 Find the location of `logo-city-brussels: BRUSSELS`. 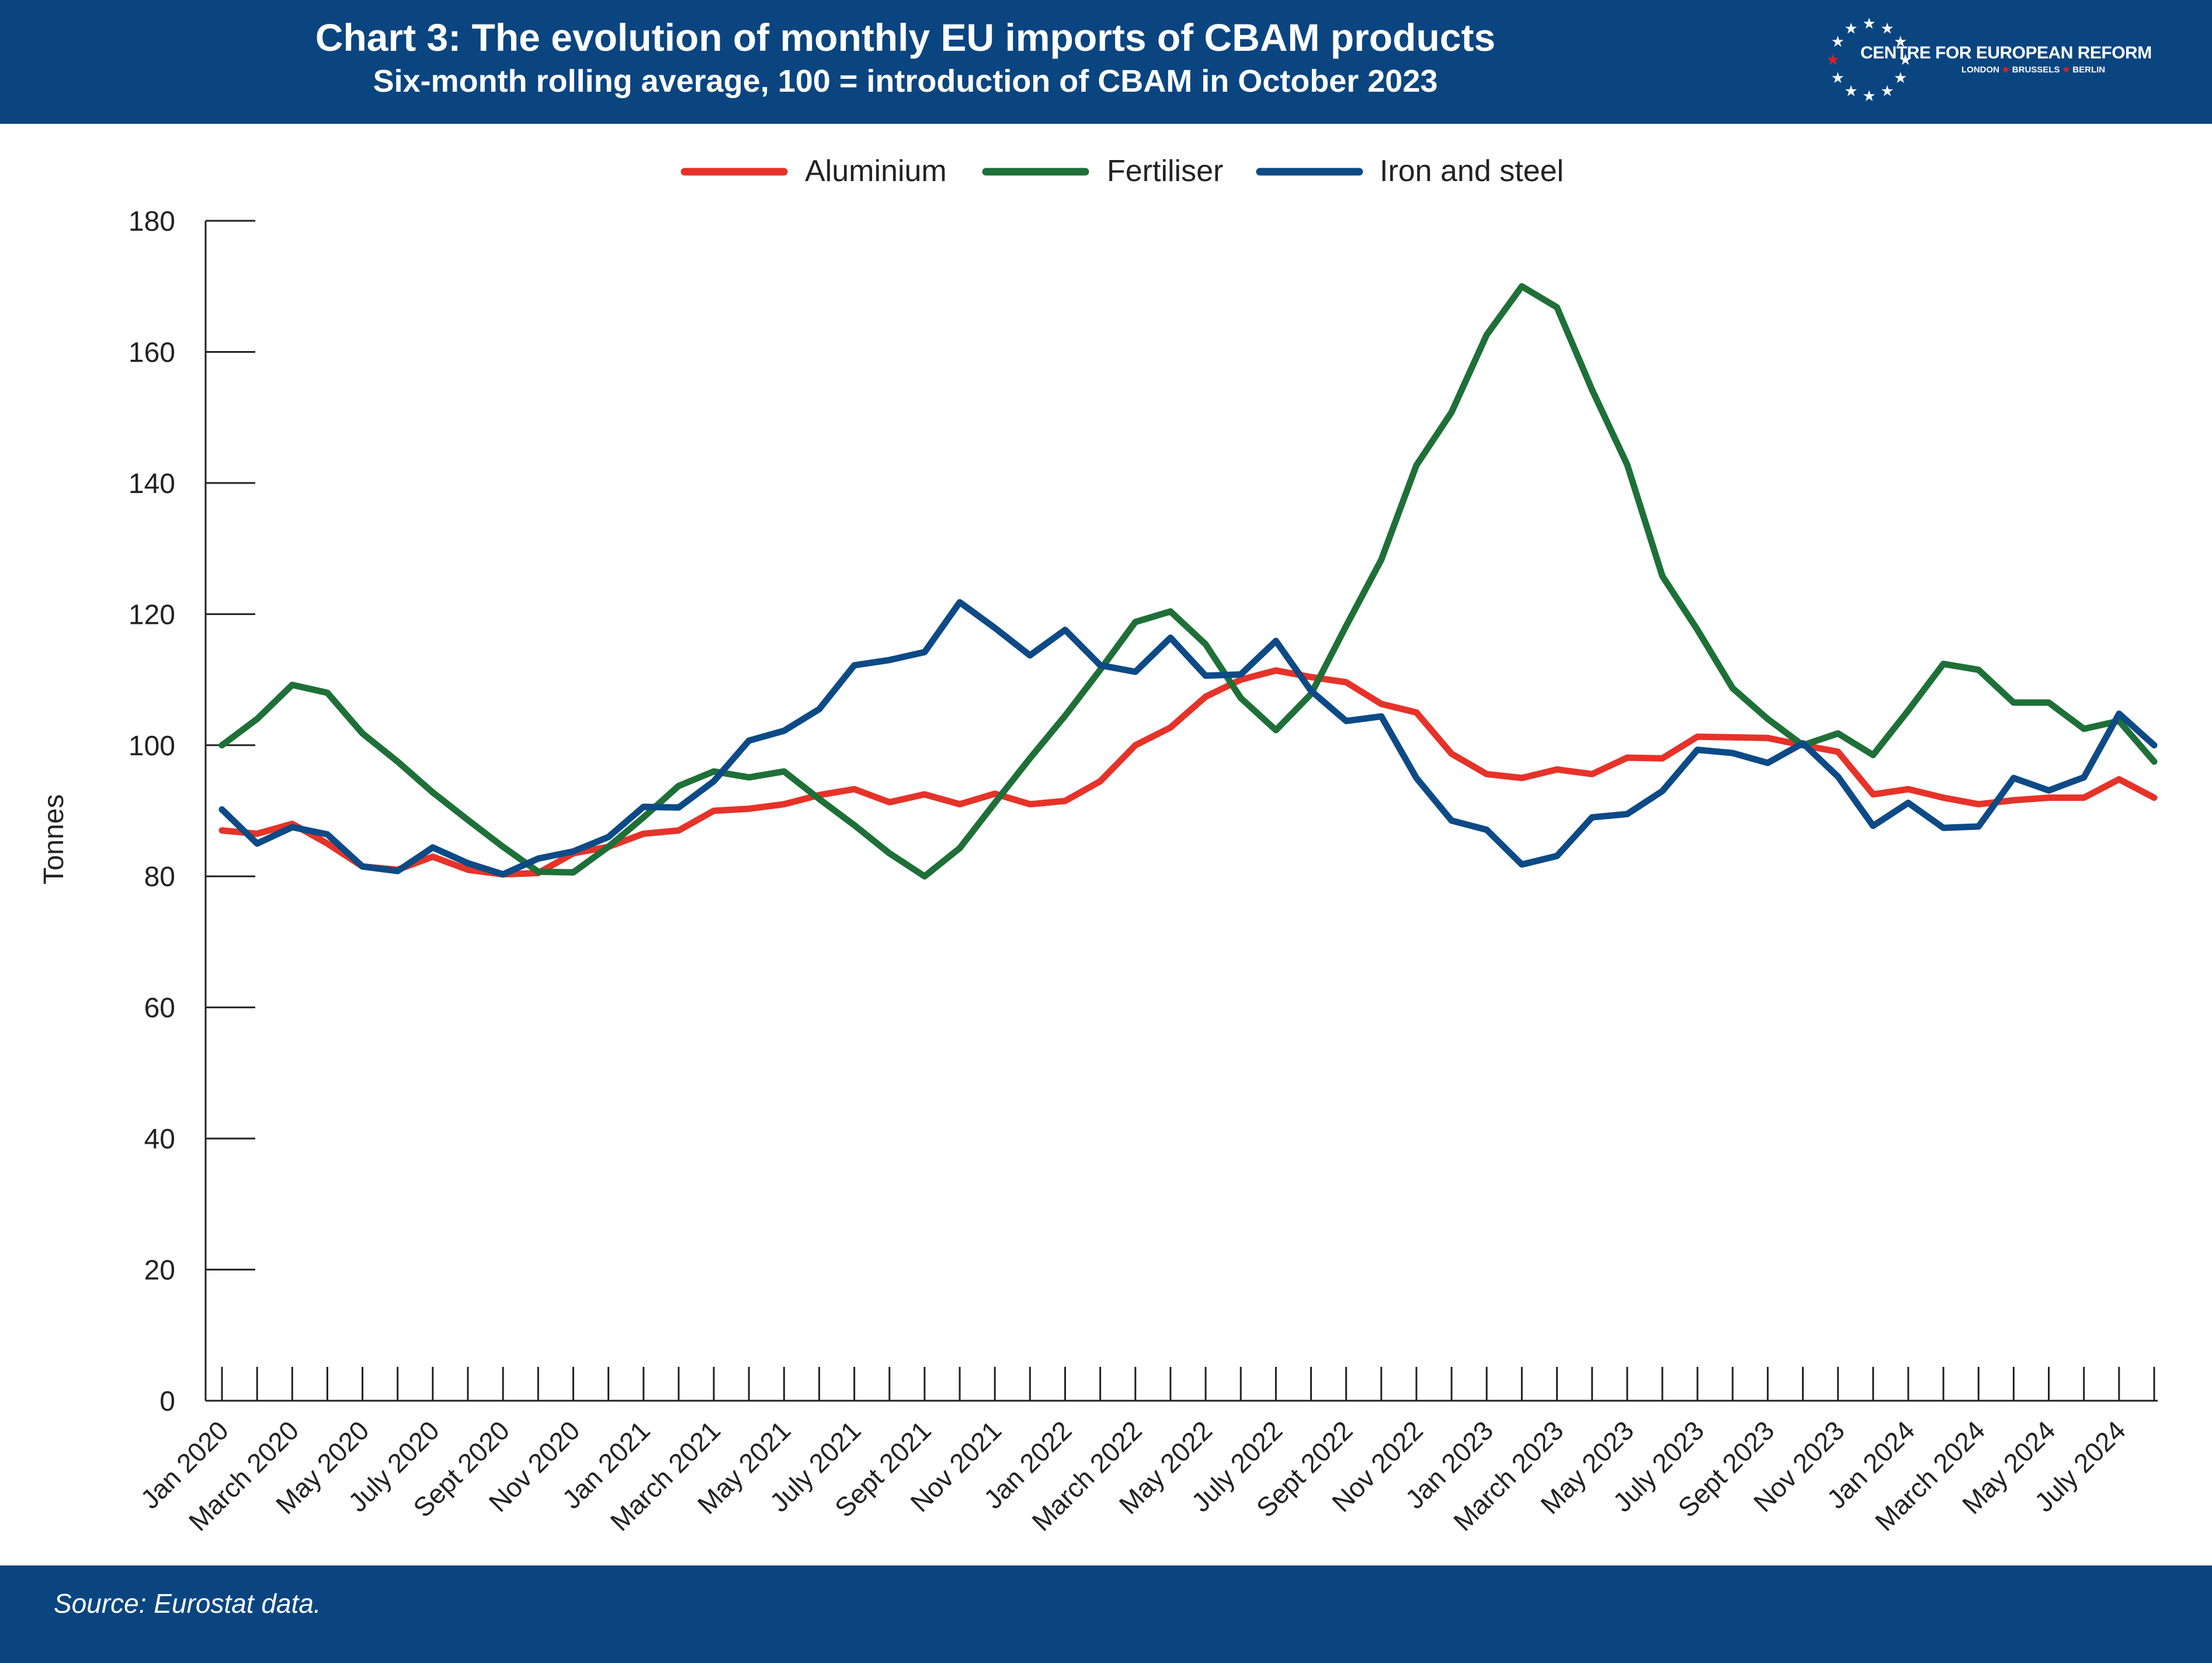

logo-city-brussels: BRUSSELS is located at coordinates (2036, 70).